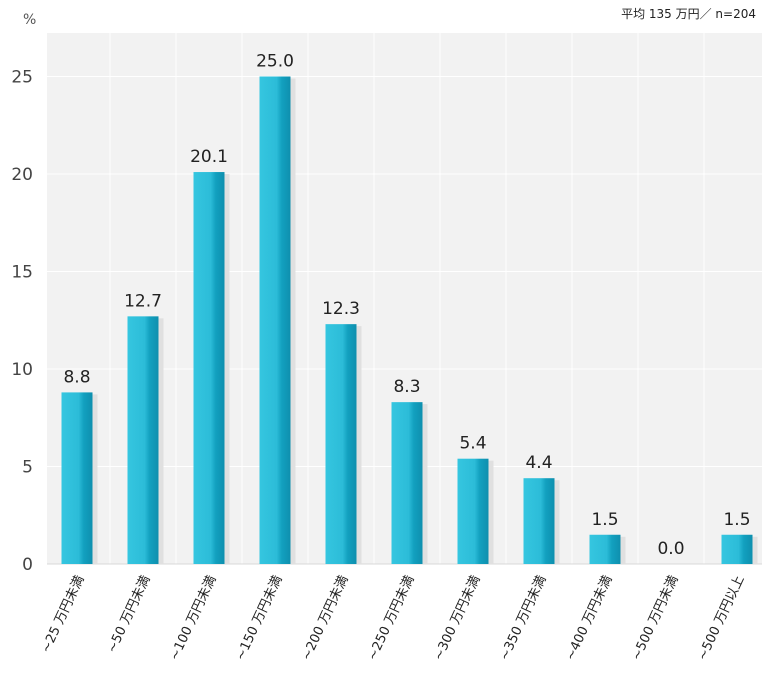 This screenshot has height=690, width=766. Describe the element at coordinates (22, 273) in the screenshot. I see `y-tick-label: 15` at that location.